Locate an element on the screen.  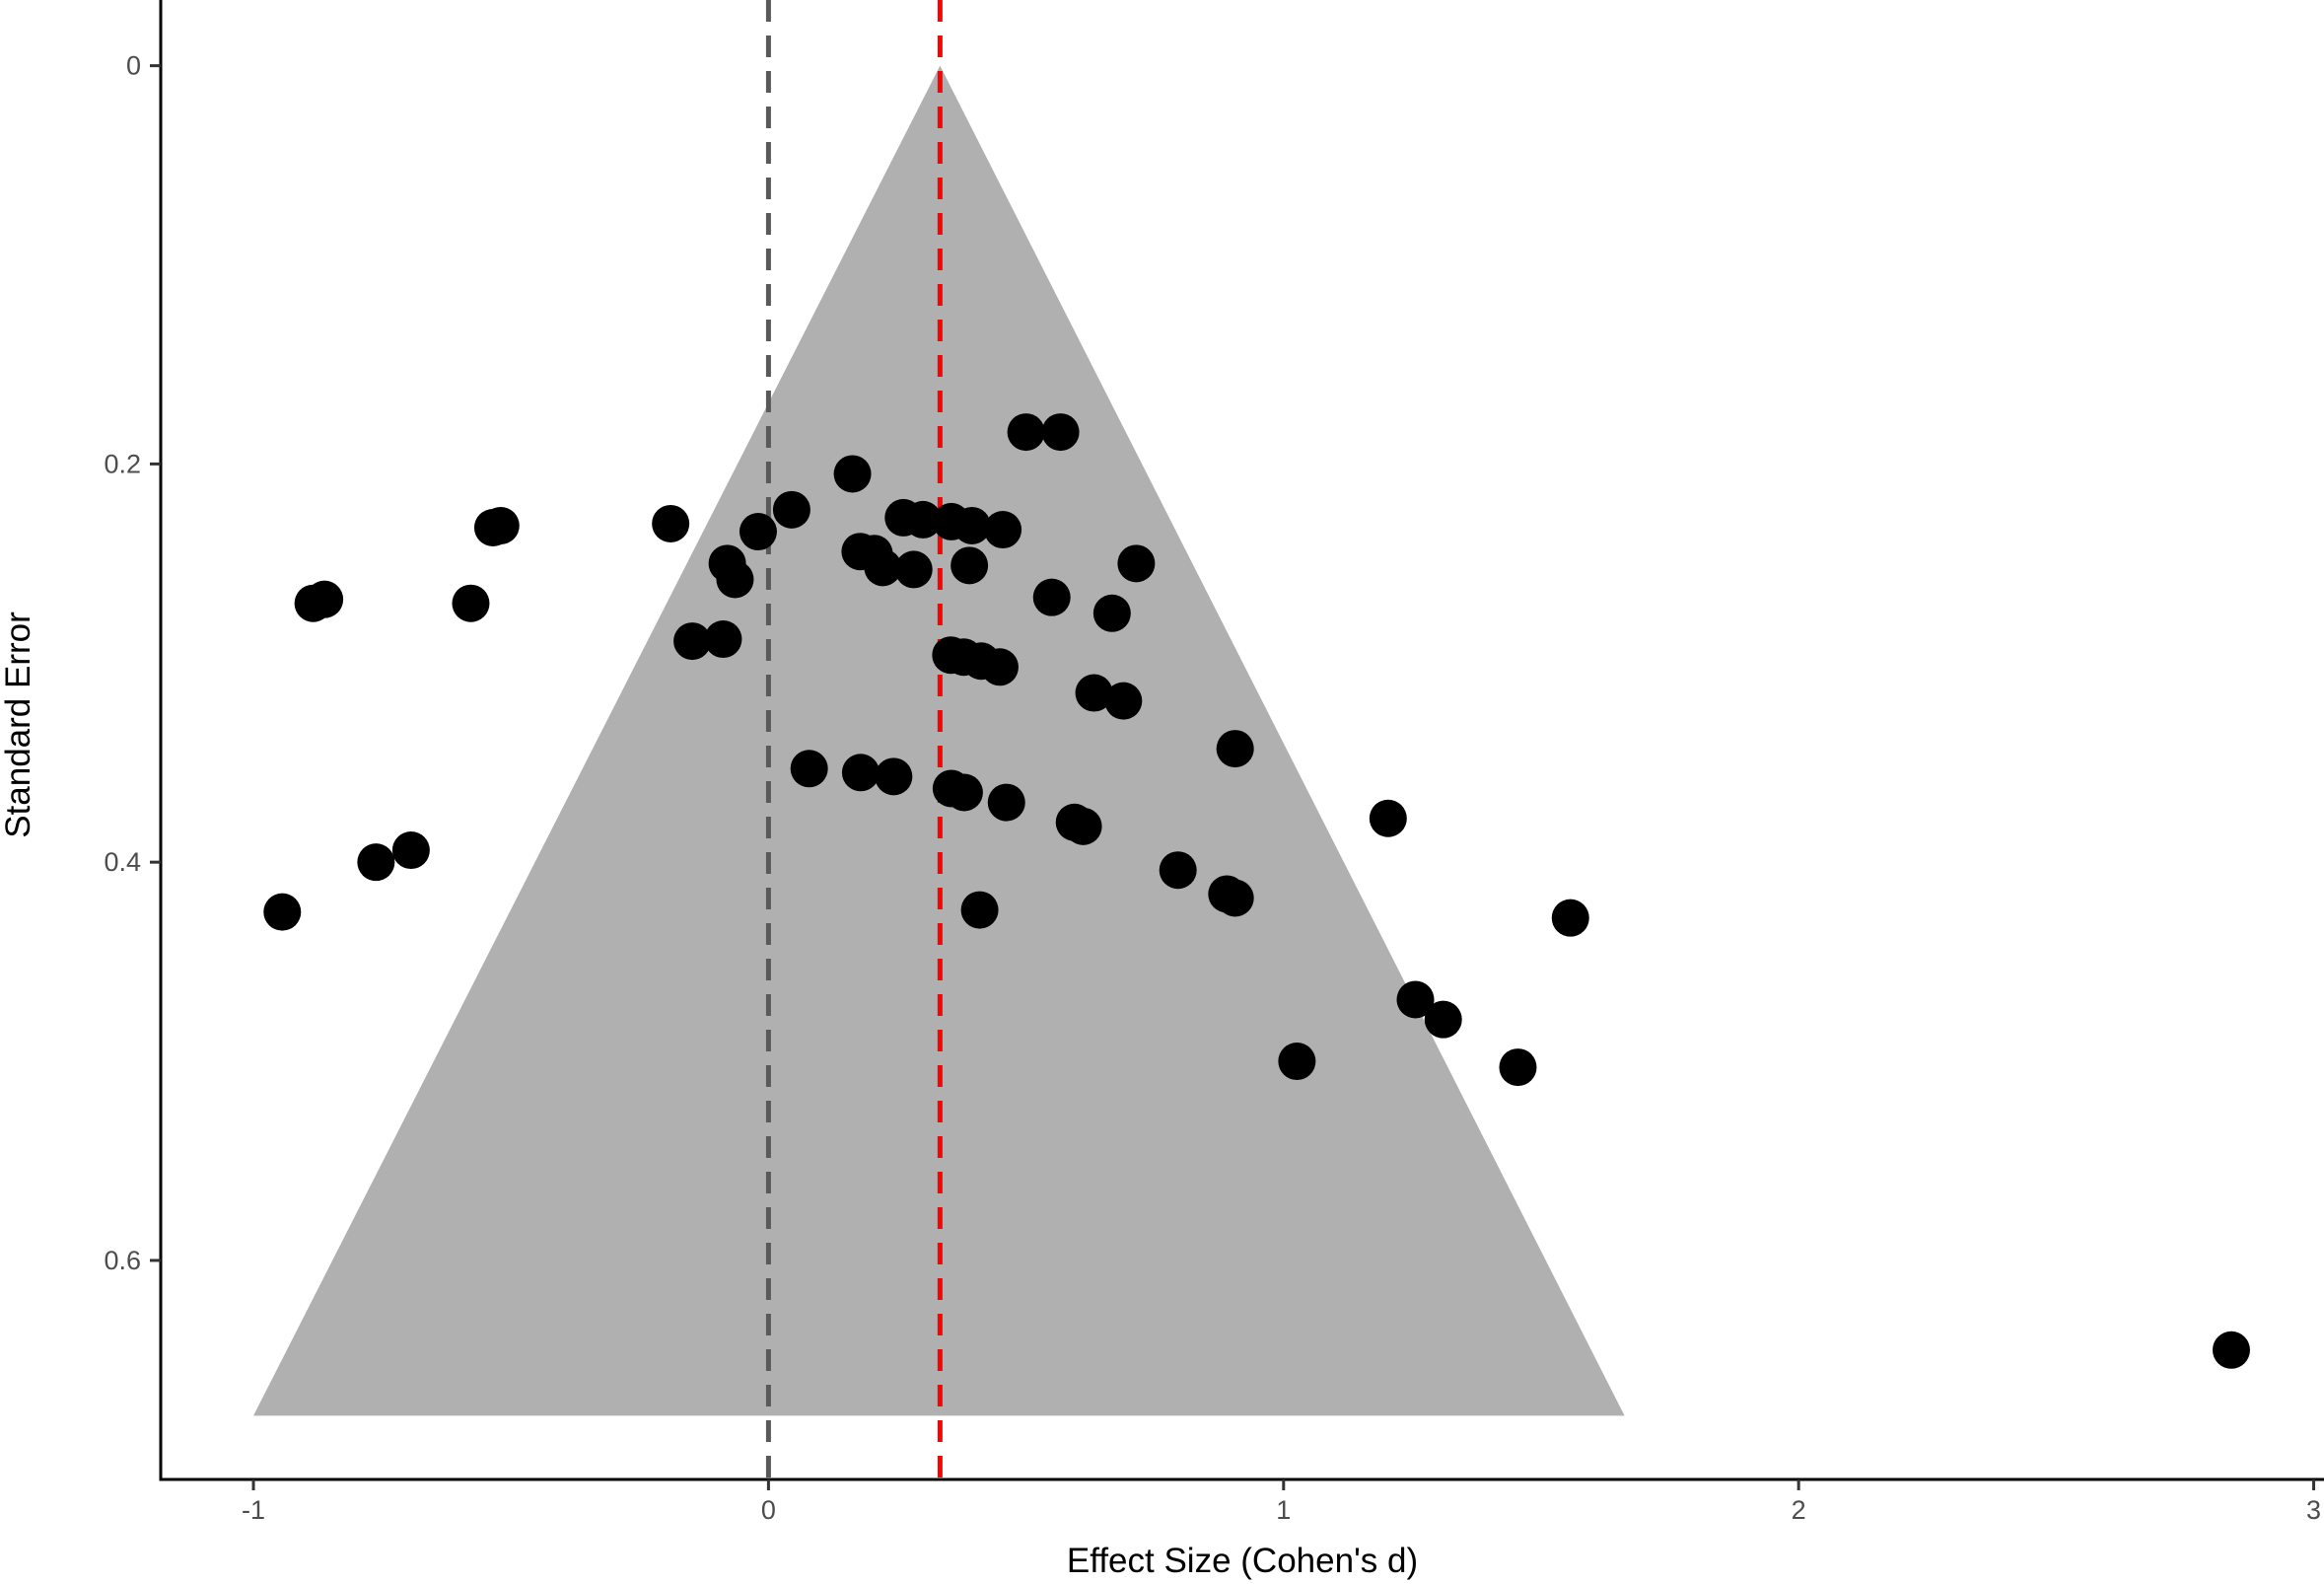
y-tick-label-0.2: 0.2 is located at coordinates (122, 463).